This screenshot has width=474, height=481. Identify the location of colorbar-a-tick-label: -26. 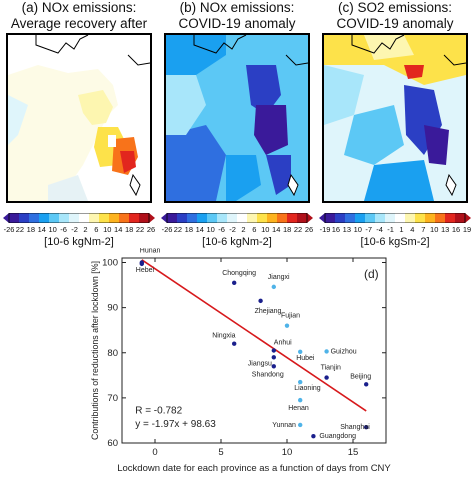
(9, 229).